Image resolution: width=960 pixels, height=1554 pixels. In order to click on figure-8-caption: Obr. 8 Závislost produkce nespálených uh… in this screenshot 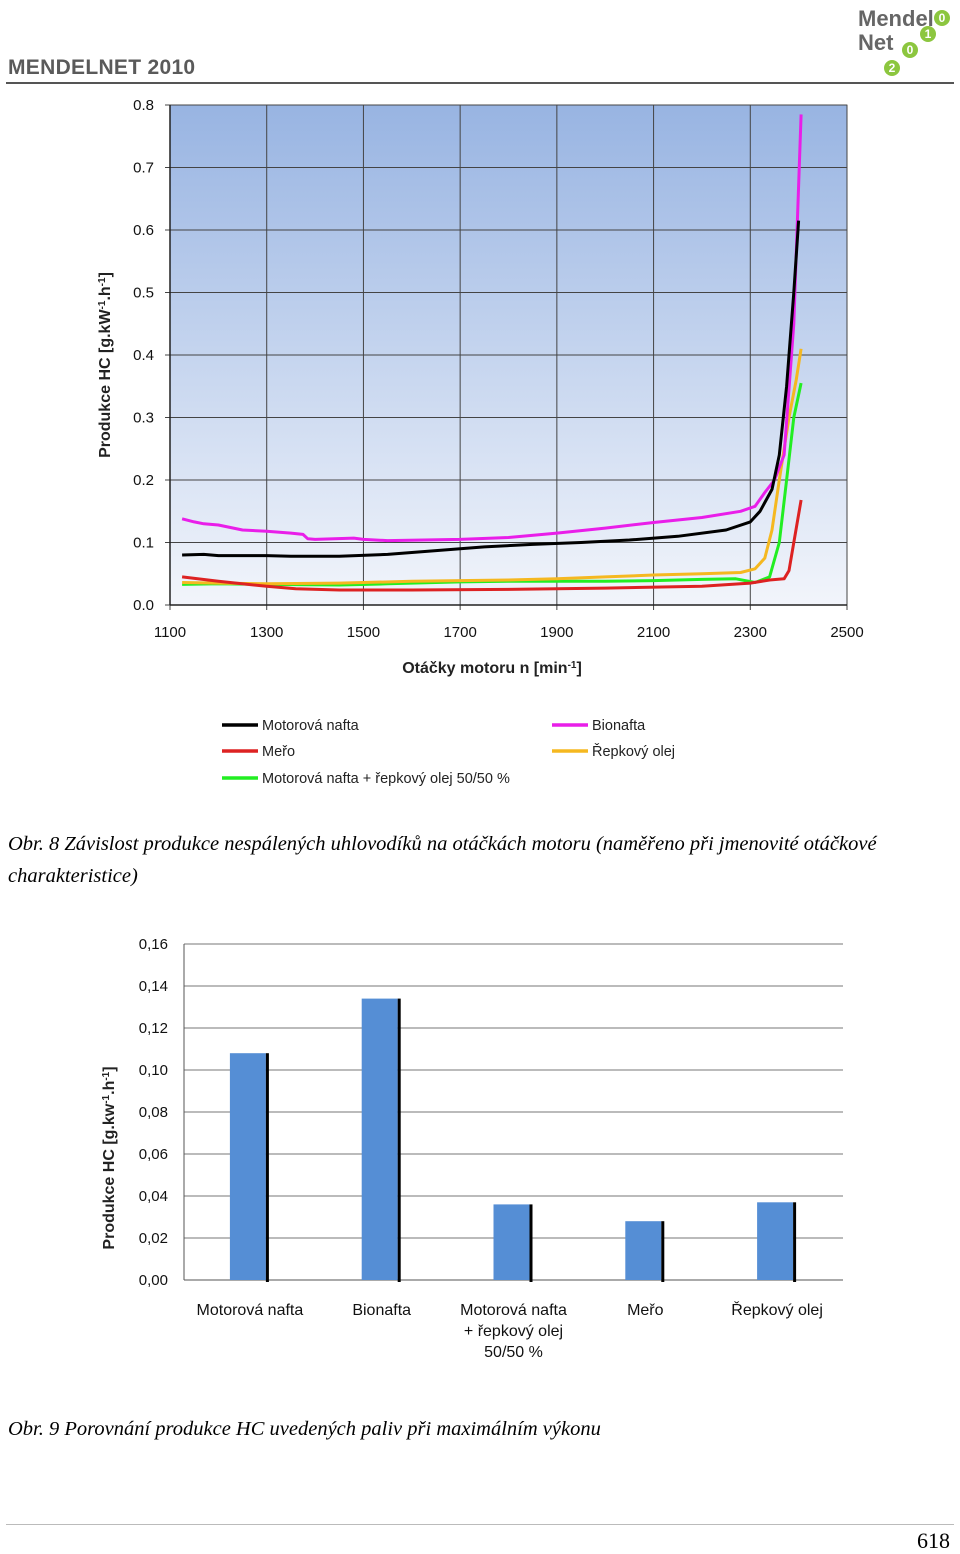, I will do `click(442, 860)`.